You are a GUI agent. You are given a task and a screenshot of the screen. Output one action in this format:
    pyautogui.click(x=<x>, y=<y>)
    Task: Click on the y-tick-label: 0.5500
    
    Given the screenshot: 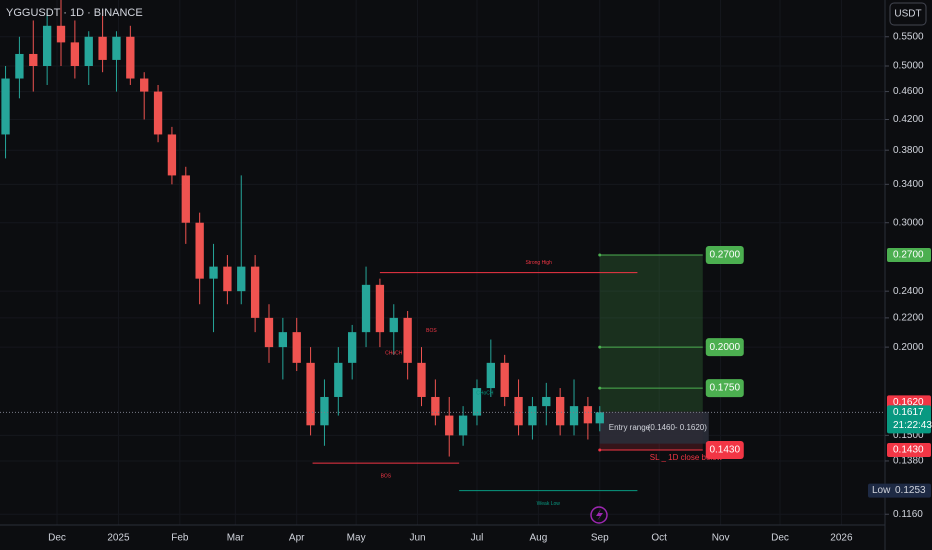 What is the action you would take?
    pyautogui.click(x=908, y=36)
    